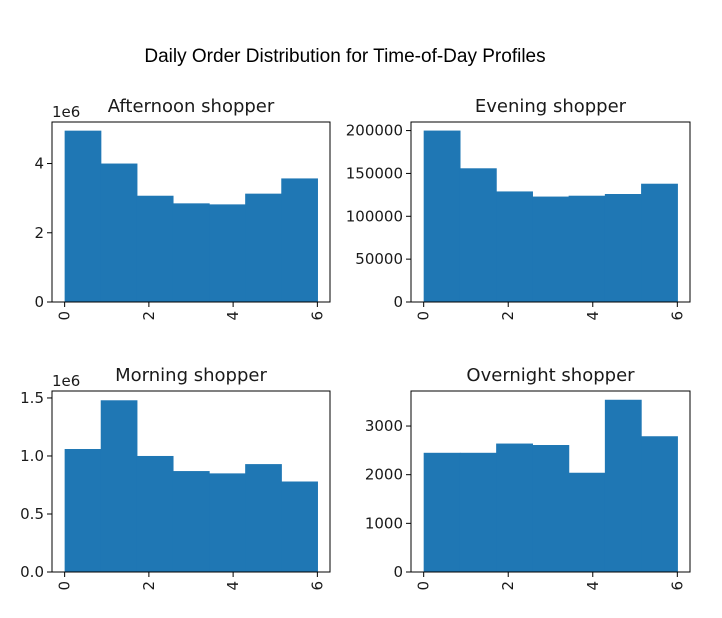  I want to click on y-tick-label: 50000, so click(379, 259).